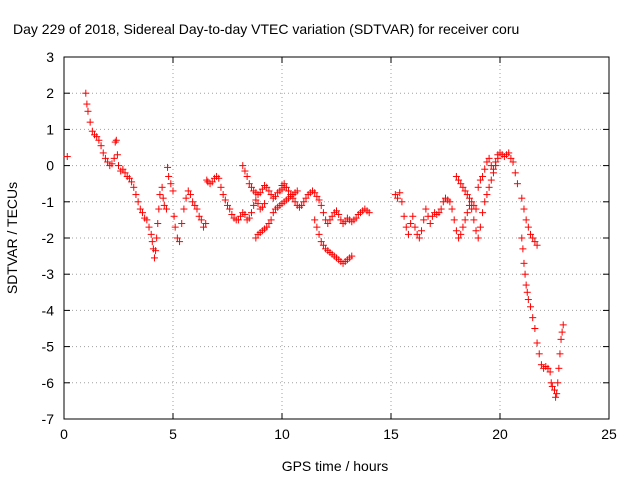 The height and width of the screenshot is (480, 640). I want to click on y-axis-label: SDTVAR / TECUs, so click(12, 238).